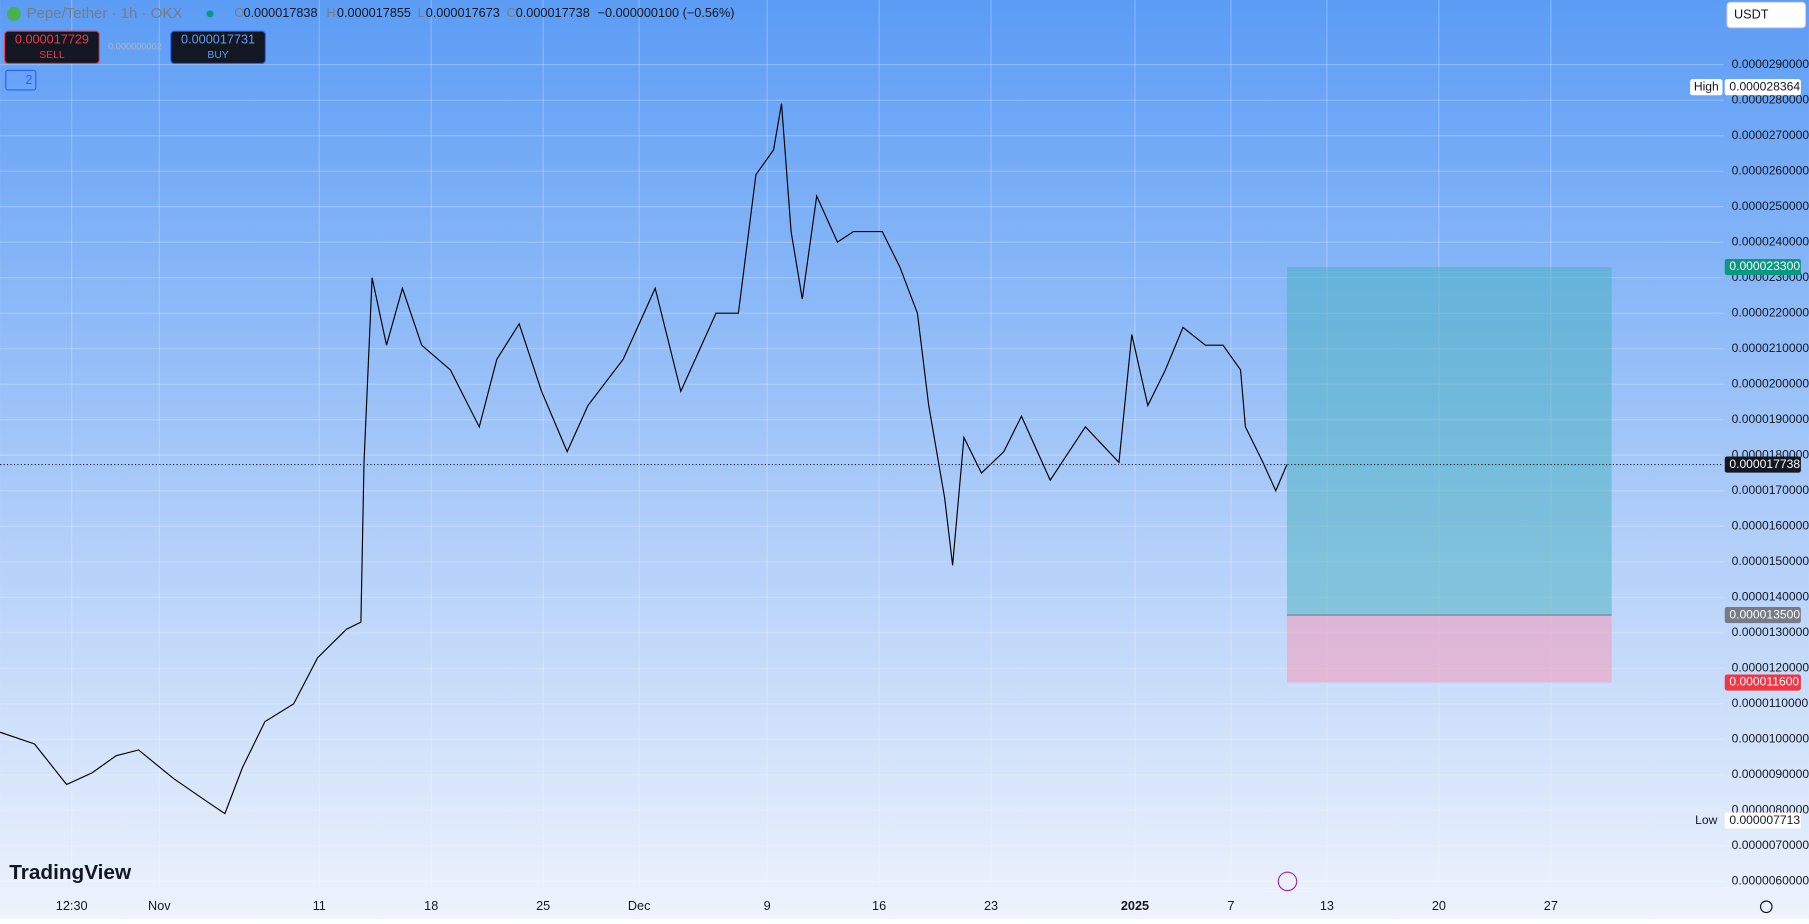  Describe the element at coordinates (1135, 906) in the screenshot. I see `x-tick-label: 2025` at that location.